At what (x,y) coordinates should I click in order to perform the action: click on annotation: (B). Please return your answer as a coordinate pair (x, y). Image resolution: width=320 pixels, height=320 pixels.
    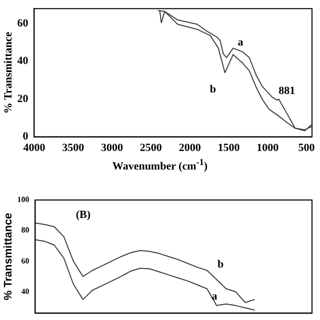
    Looking at the image, I should click on (83, 215).